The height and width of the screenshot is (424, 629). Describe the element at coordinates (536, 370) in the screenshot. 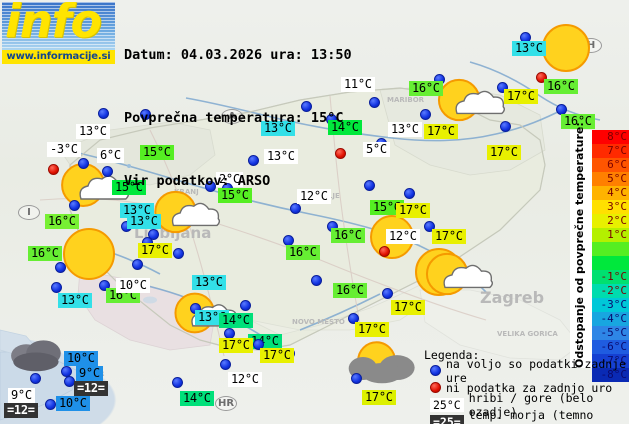

I see `legend-row-text: na voljo so podatki zadnje ure` at that location.